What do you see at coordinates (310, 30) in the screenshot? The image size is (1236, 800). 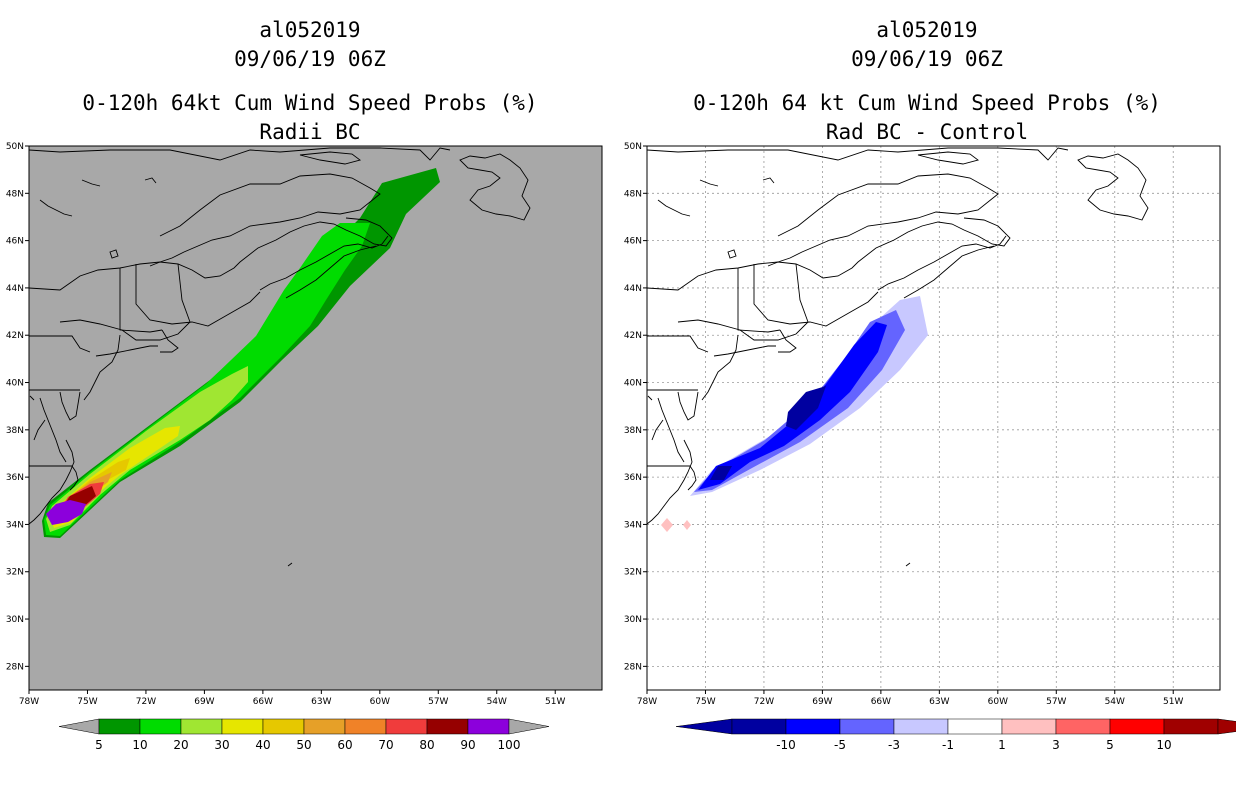 I see `left-title-storm: al052019` at bounding box center [310, 30].